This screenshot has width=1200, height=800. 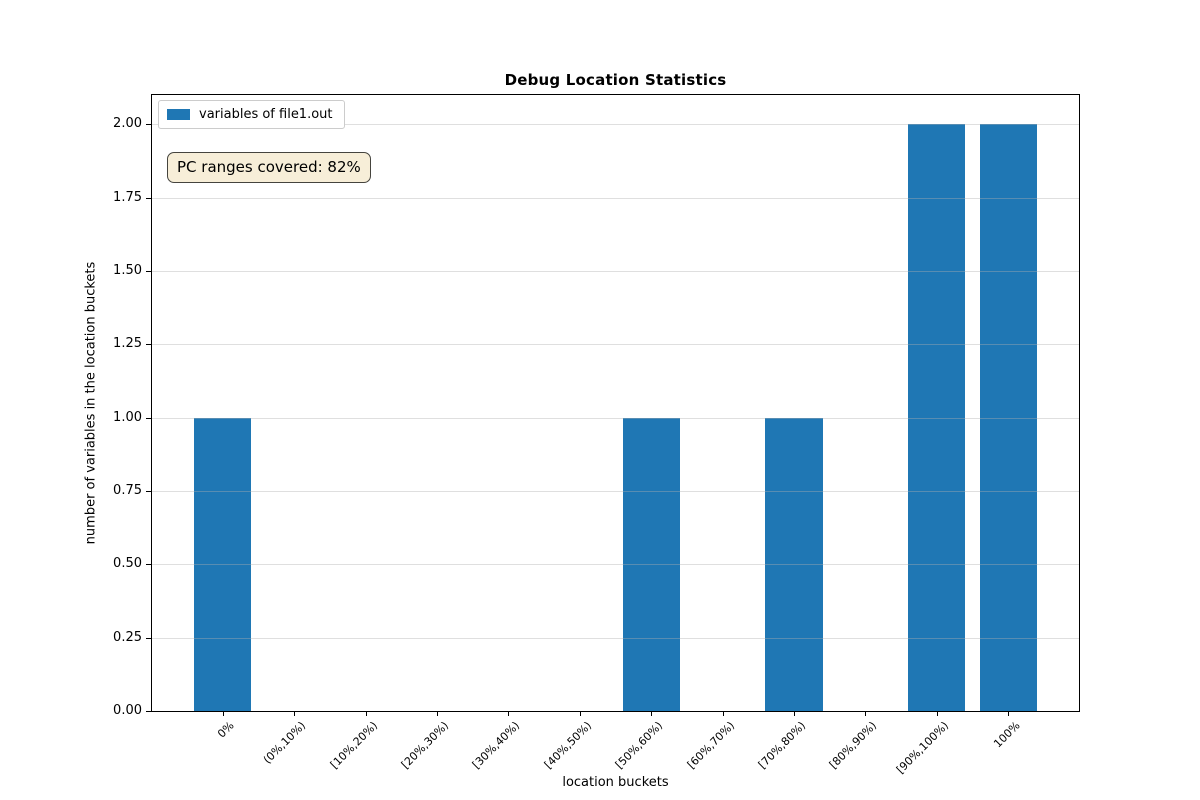 What do you see at coordinates (567, 745) in the screenshot?
I see `x-tick-label: [40%,50%)` at bounding box center [567, 745].